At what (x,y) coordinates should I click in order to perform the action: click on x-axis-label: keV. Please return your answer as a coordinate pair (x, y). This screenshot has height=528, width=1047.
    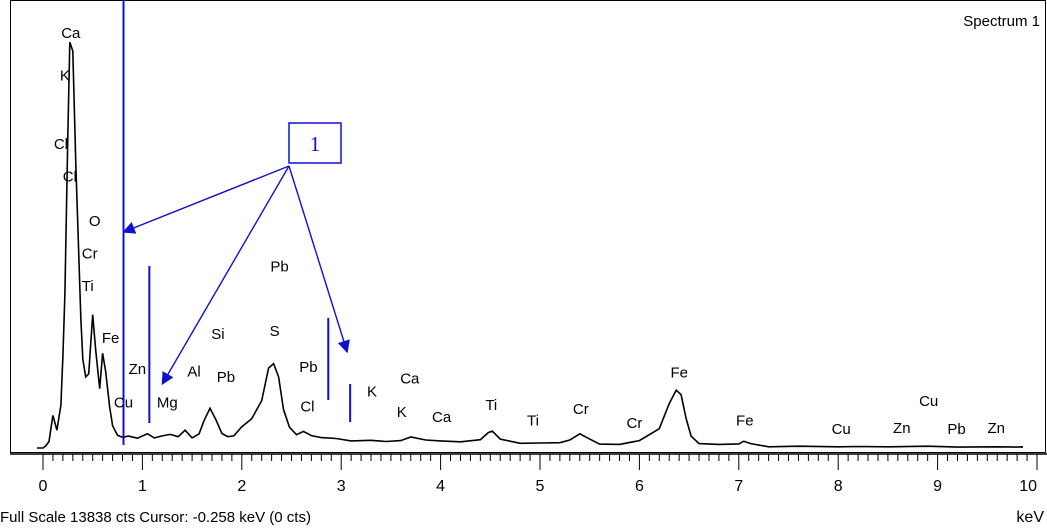
    Looking at the image, I should click on (1030, 517).